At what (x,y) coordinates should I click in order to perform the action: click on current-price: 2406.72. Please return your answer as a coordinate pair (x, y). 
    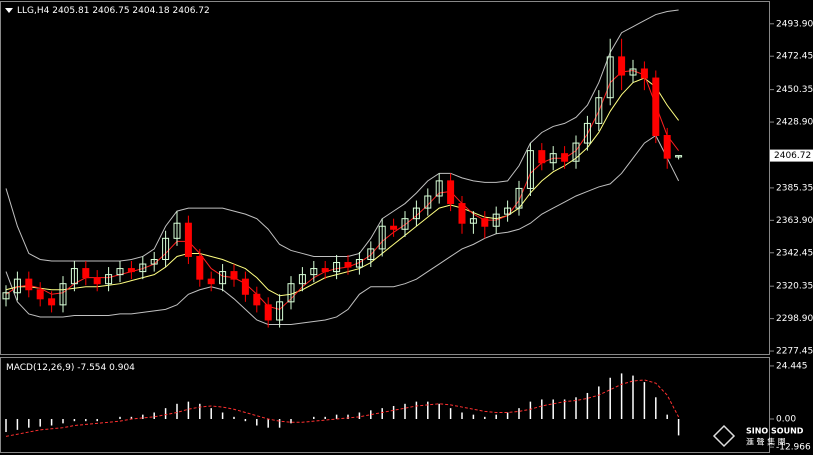
    Looking at the image, I should click on (792, 156).